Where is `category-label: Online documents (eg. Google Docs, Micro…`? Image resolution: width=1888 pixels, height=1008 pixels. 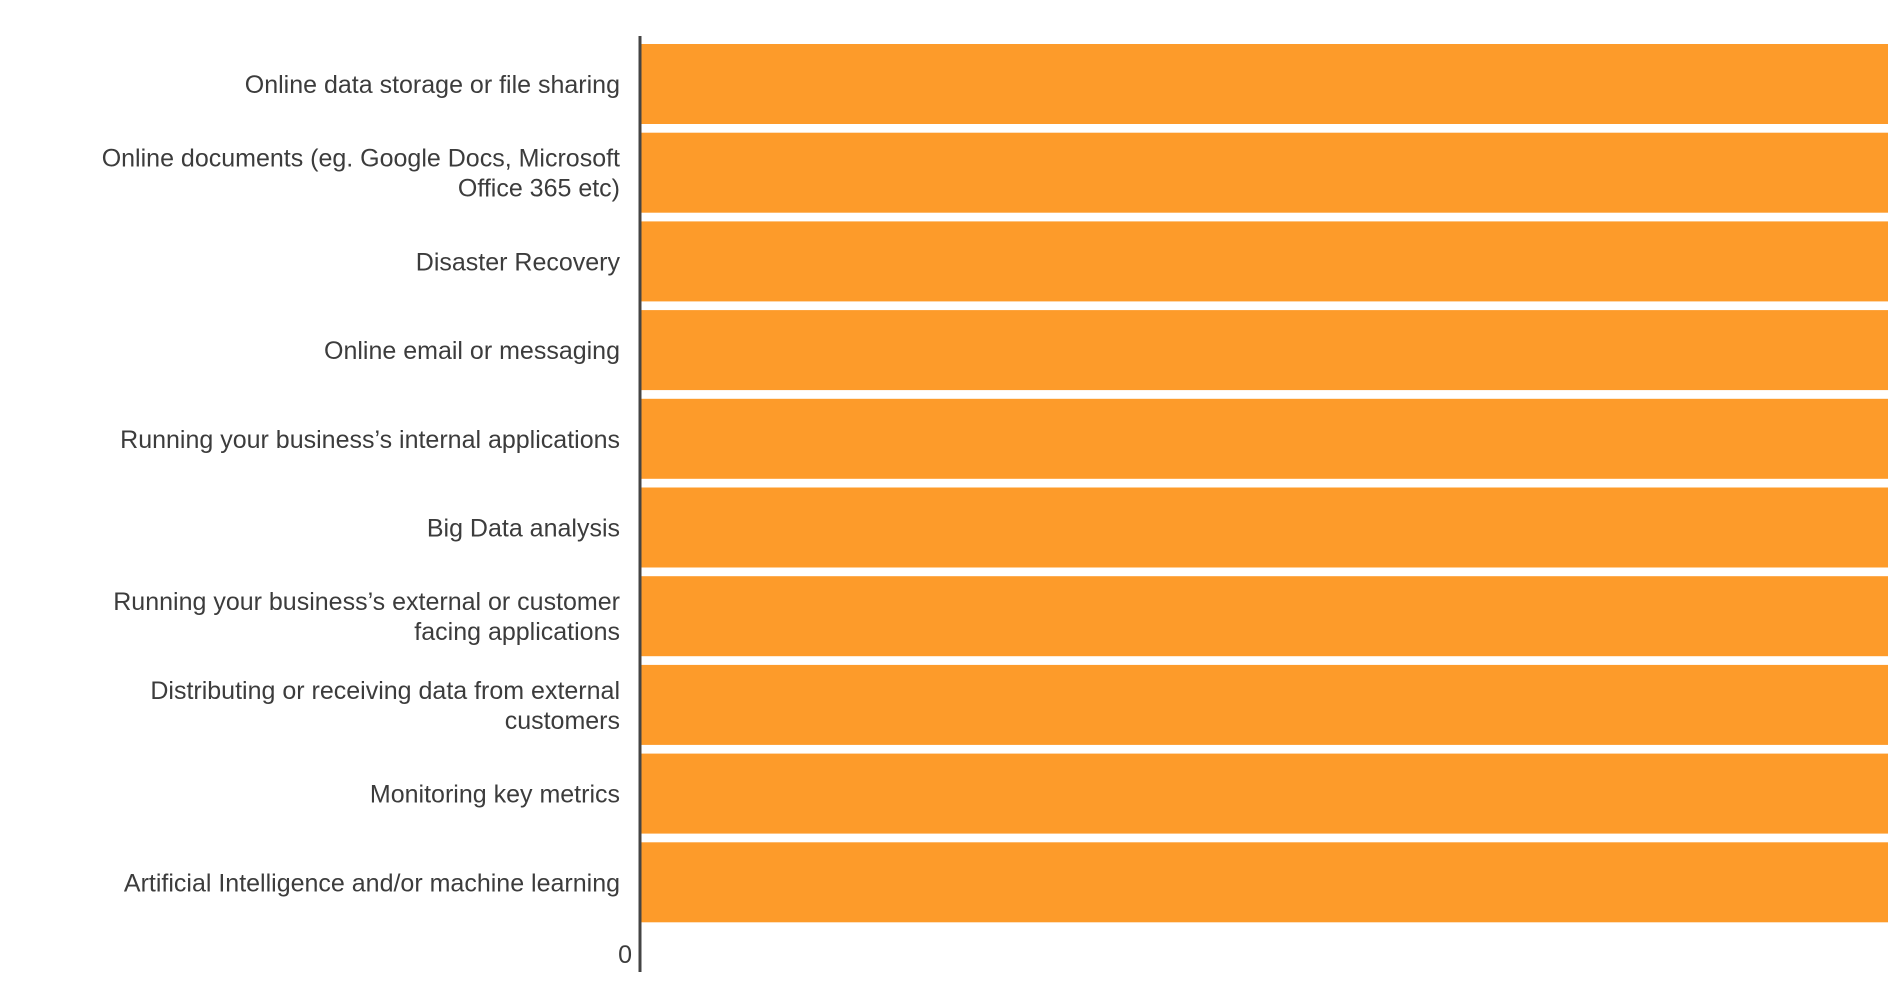
category-label: Online documents (eg. Google Docs, Micro… is located at coordinates (361, 174).